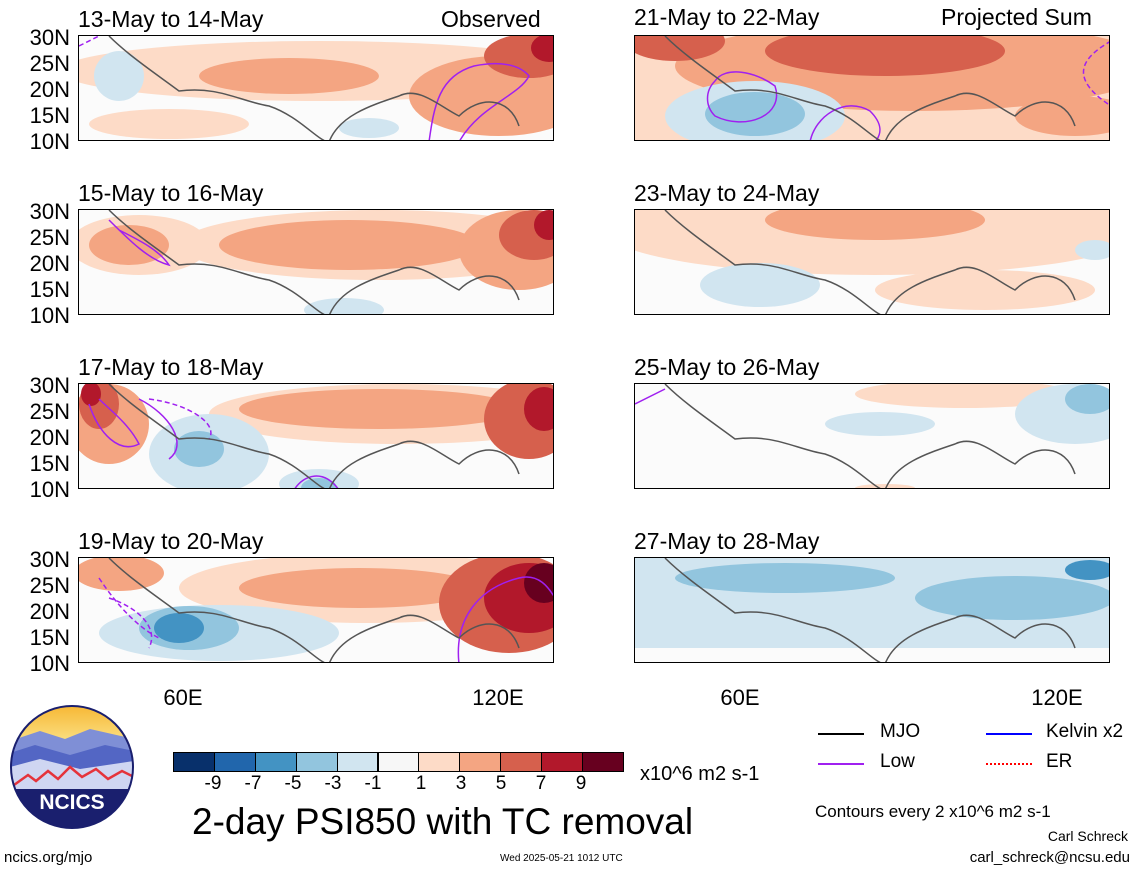 This screenshot has height=872, width=1135. Describe the element at coordinates (373, 783) in the screenshot. I see `colorbar-label: -1` at that location.